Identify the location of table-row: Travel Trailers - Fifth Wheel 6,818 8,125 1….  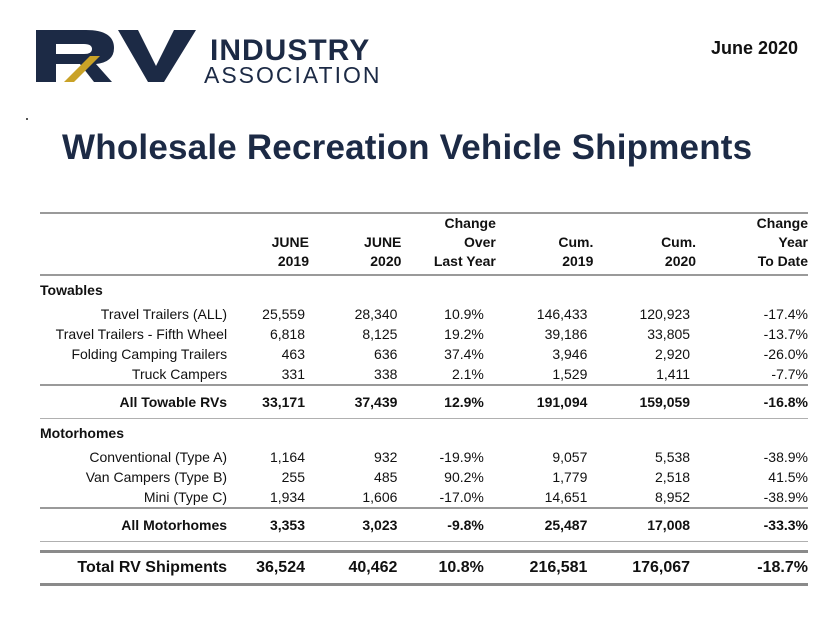
(424, 334).